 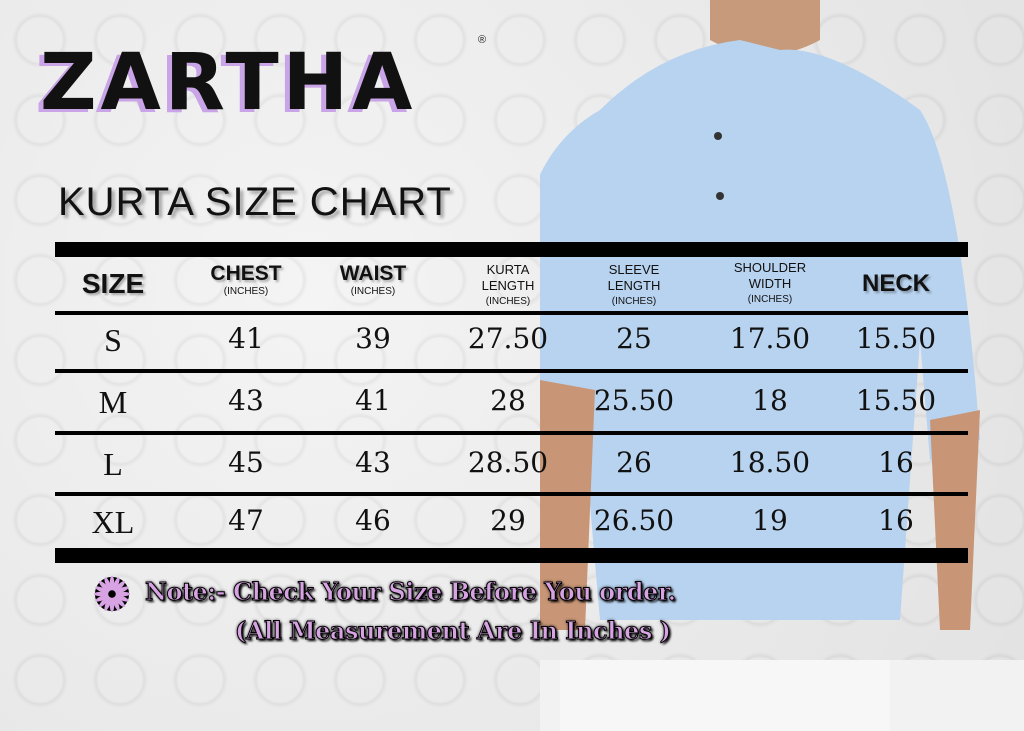 I want to click on header-label: KURTA, so click(x=508, y=269).